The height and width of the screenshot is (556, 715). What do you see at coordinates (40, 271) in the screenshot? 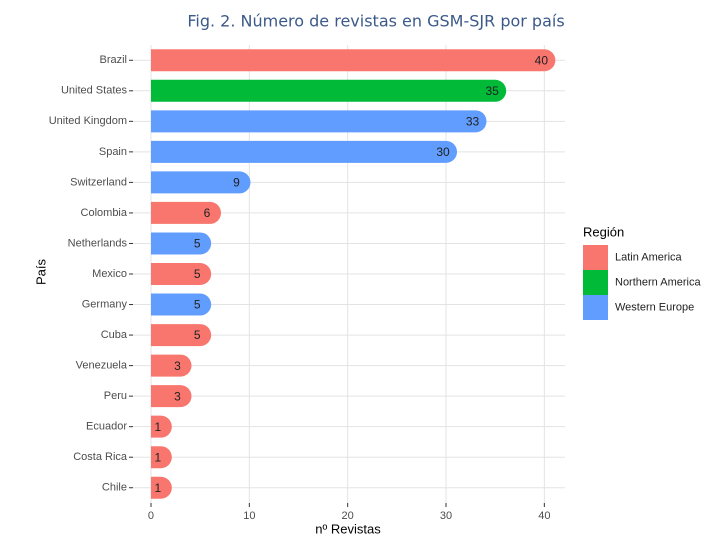
I see `y-axis-title: País` at bounding box center [40, 271].